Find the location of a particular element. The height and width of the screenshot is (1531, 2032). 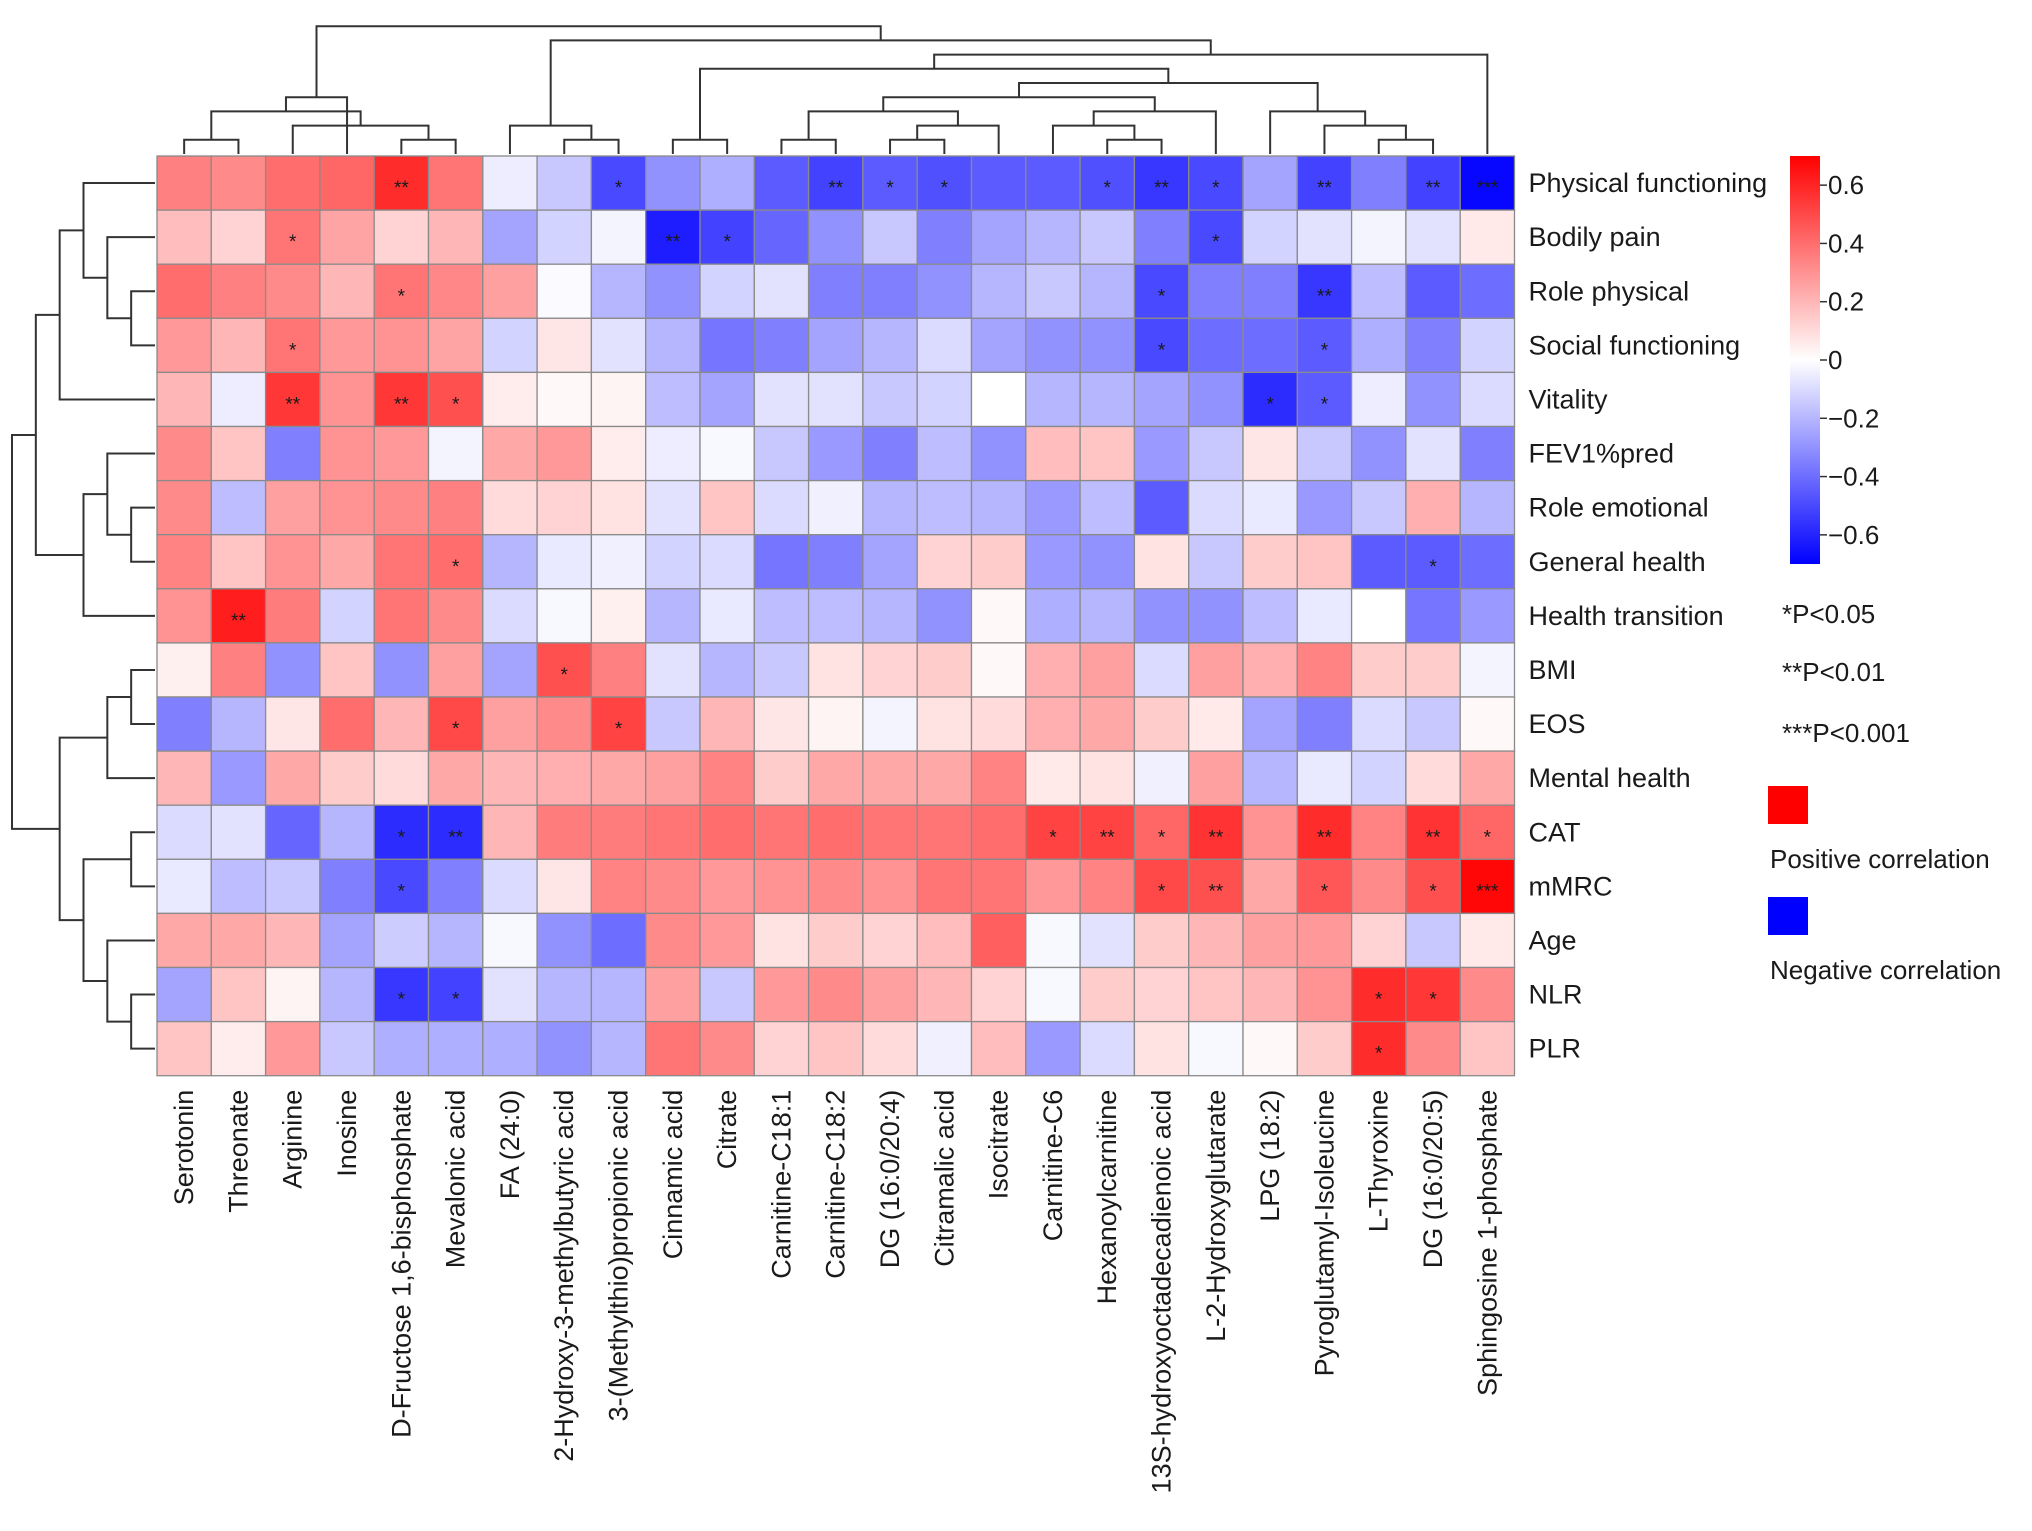

row-label: Bodily pain is located at coordinates (1595, 237).